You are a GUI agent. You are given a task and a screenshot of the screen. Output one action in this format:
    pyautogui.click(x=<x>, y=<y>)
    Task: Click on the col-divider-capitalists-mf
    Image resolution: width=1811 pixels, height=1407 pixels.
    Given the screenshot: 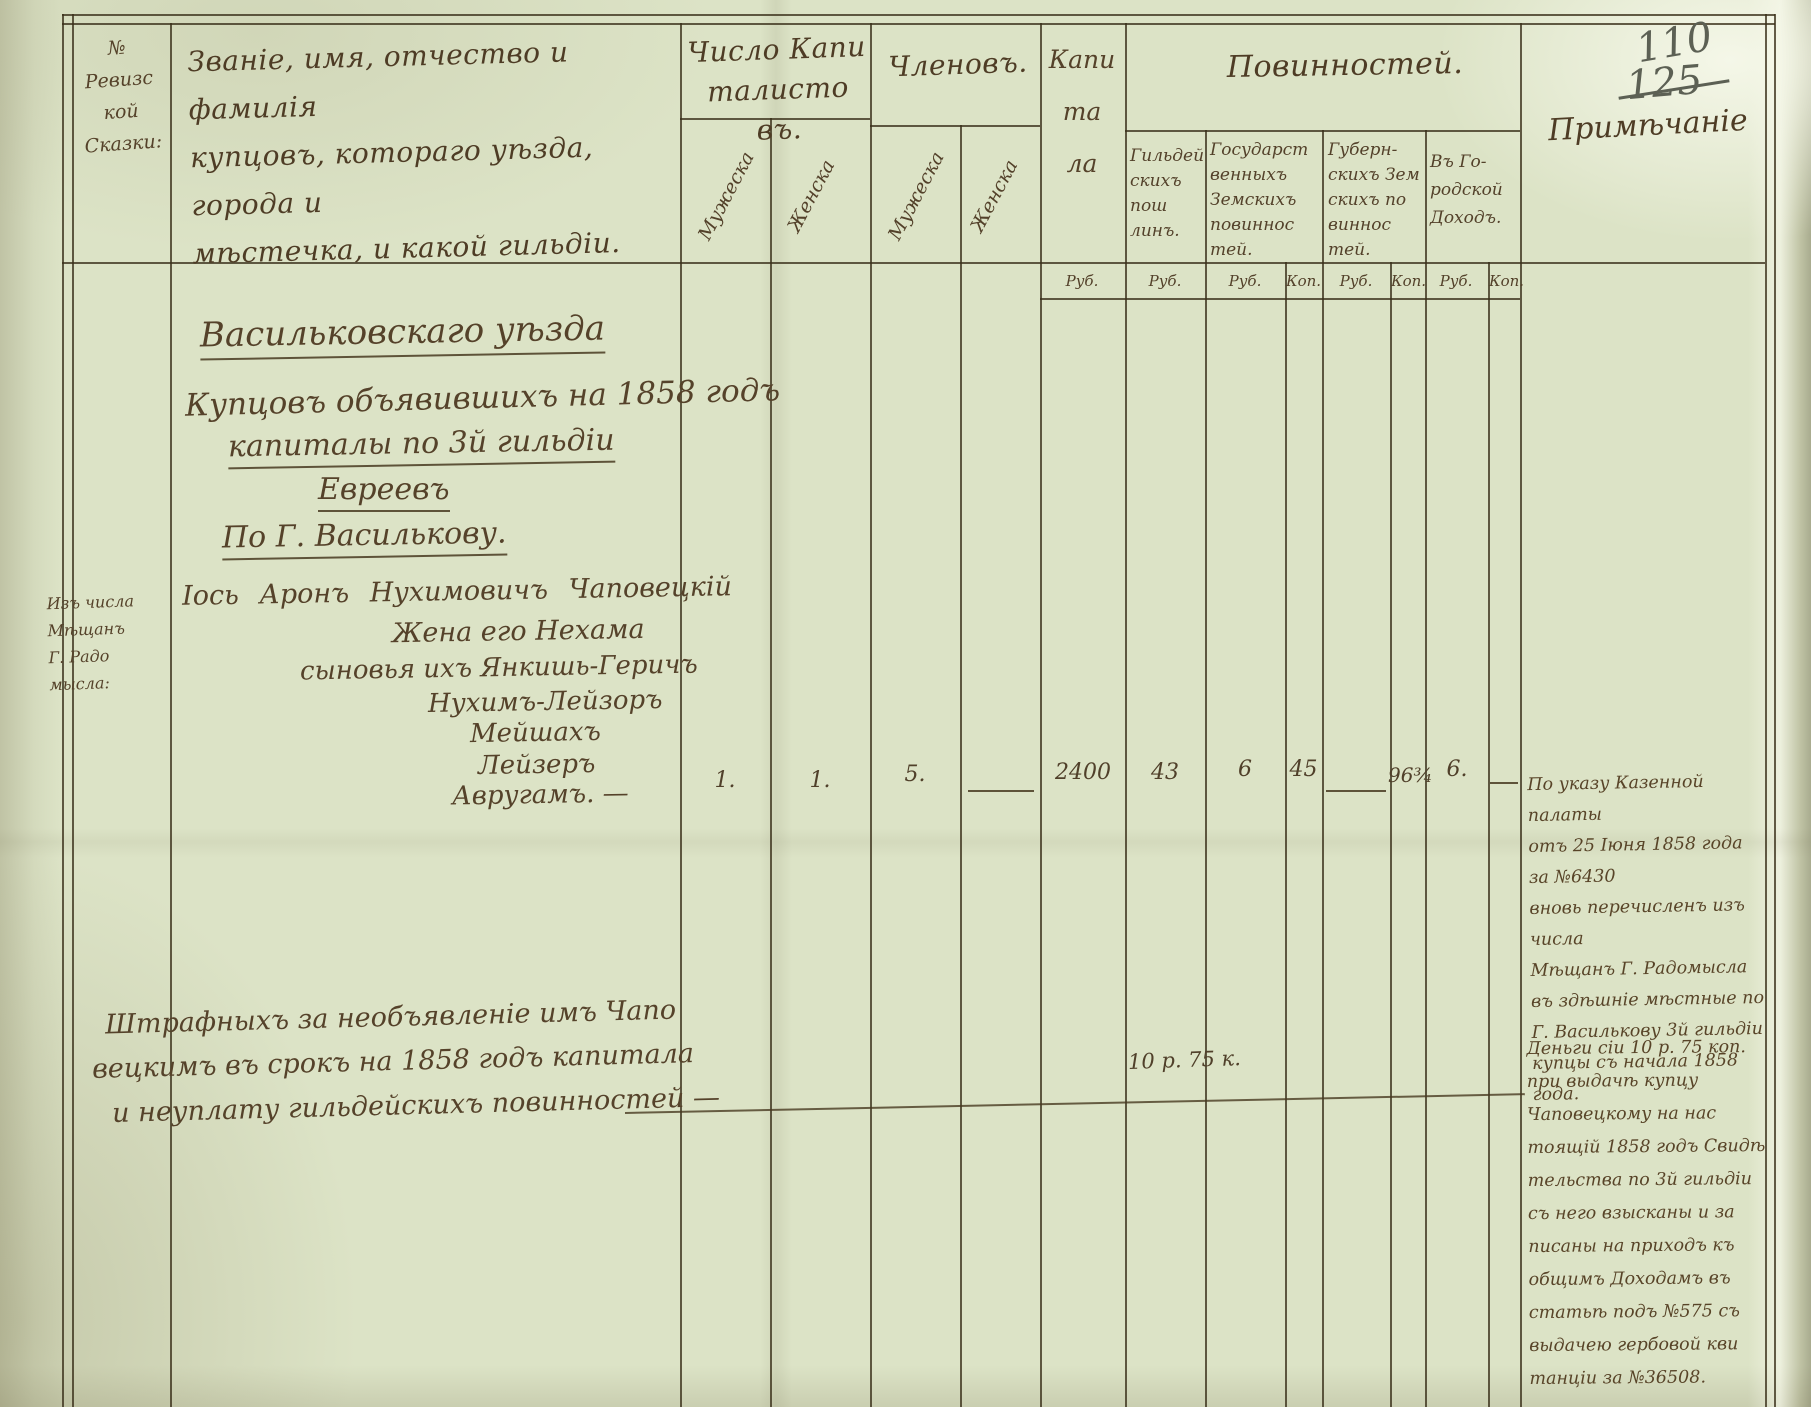 What is the action you would take?
    pyautogui.click(x=771, y=762)
    